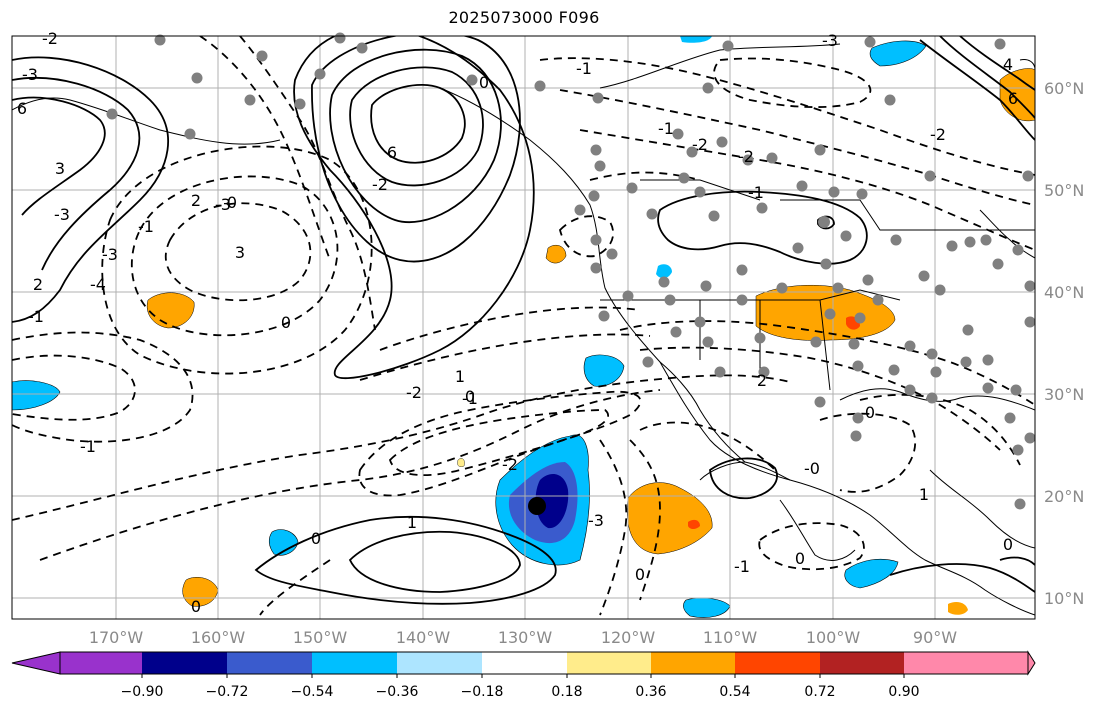 This screenshot has width=1105, height=712. Describe the element at coordinates (397, 692) in the screenshot. I see `colorbar-tick-label: −0.36` at that location.